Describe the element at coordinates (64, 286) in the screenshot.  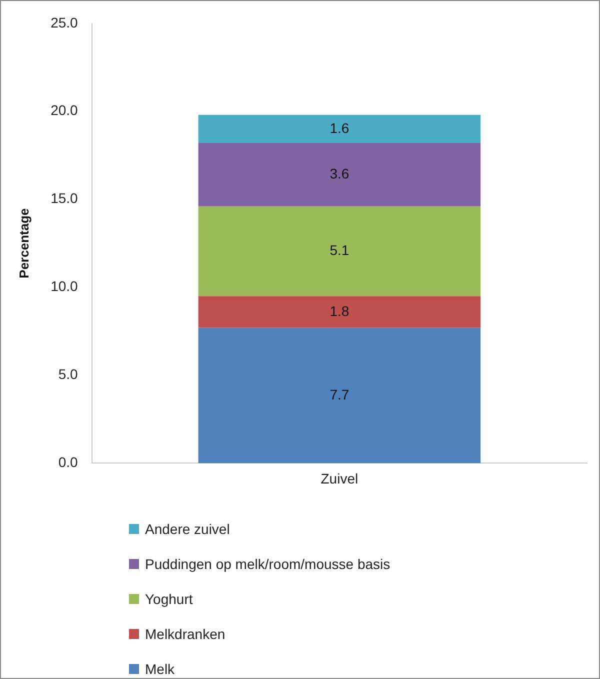
I see `y-tick-label: 10.0` at that location.